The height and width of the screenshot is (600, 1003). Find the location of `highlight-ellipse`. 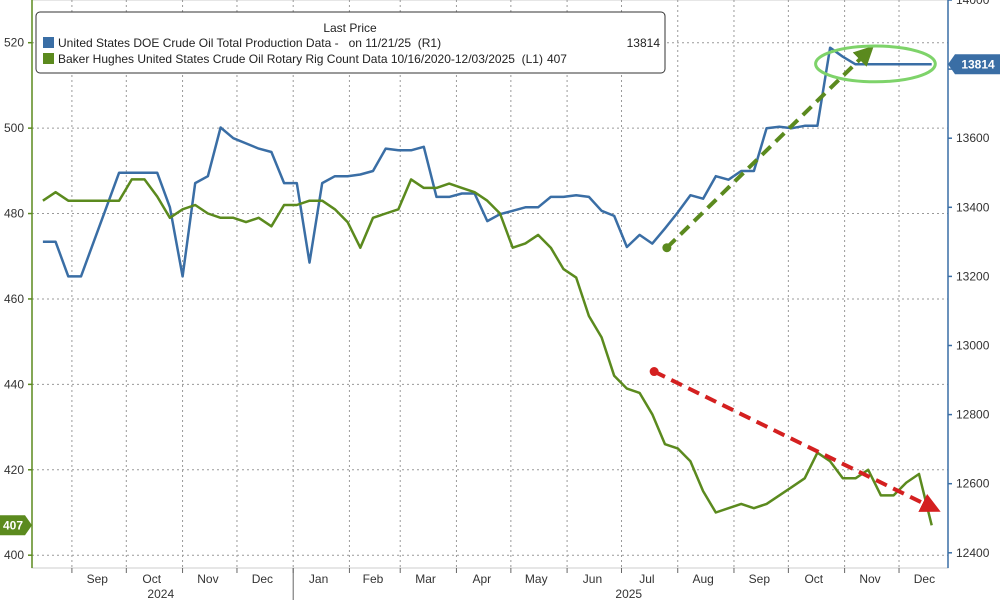

highlight-ellipse is located at coordinates (875, 64).